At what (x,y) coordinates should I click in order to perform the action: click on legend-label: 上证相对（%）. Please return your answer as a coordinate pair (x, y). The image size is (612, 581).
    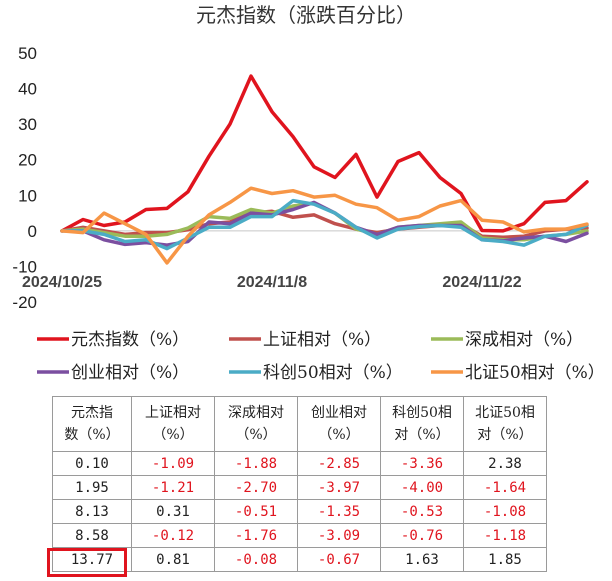
    Looking at the image, I should click on (322, 340).